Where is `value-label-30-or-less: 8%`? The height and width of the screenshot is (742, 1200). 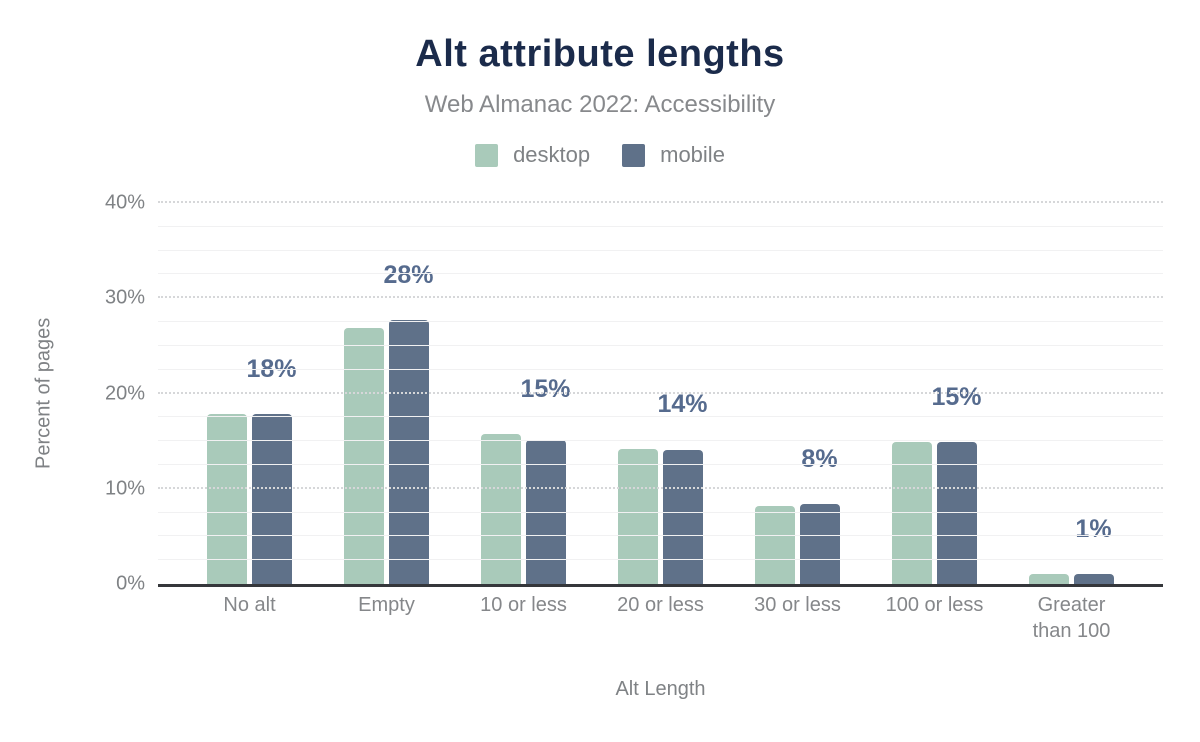
value-label-30-or-less: 8% is located at coordinates (819, 459).